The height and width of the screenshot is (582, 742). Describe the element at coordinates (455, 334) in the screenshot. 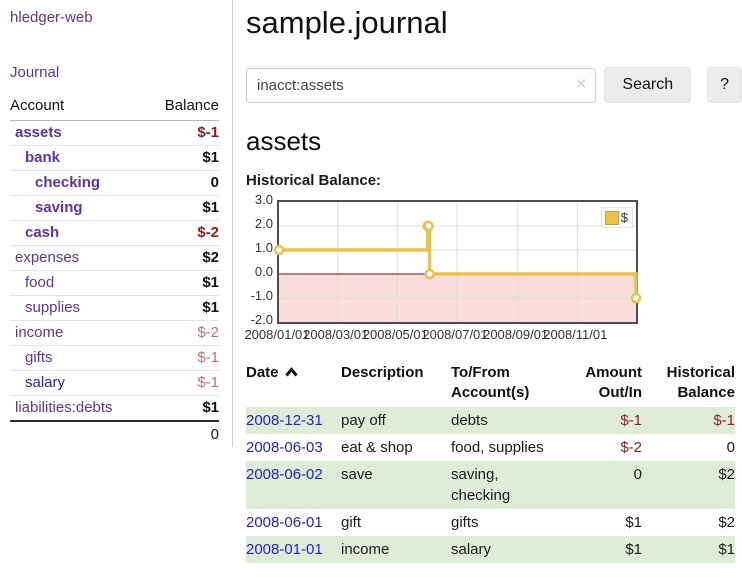

I see `x-axis-label: 2008/07/01` at that location.